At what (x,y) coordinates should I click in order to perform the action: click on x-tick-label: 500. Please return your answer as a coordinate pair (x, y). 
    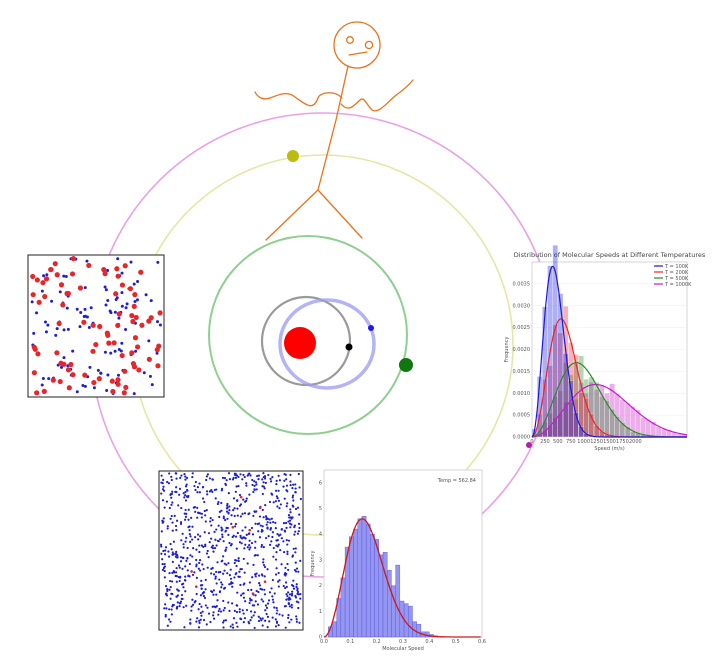
    Looking at the image, I should click on (558, 442).